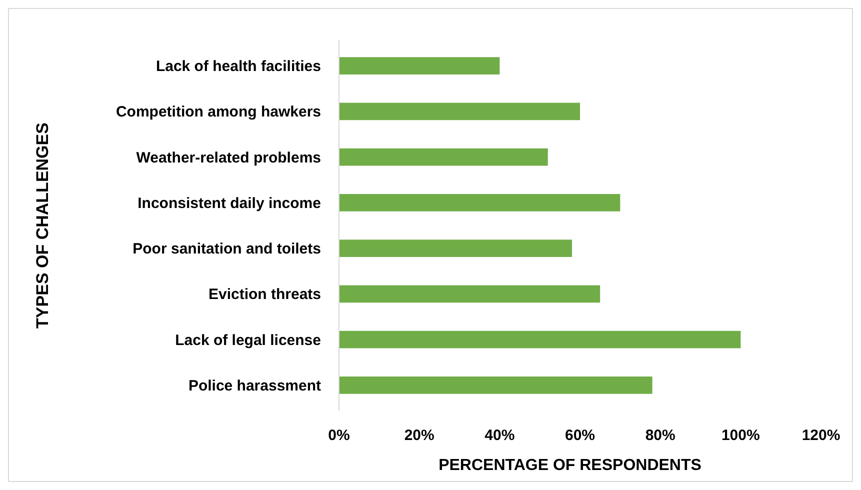 The width and height of the screenshot is (861, 490). I want to click on y-axis-title: TYPES OF CHALLENGES, so click(42, 225).